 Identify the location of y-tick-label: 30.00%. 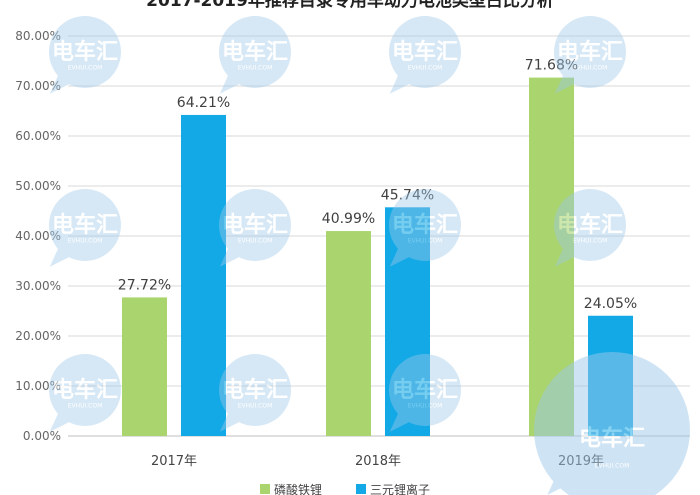
(38, 286).